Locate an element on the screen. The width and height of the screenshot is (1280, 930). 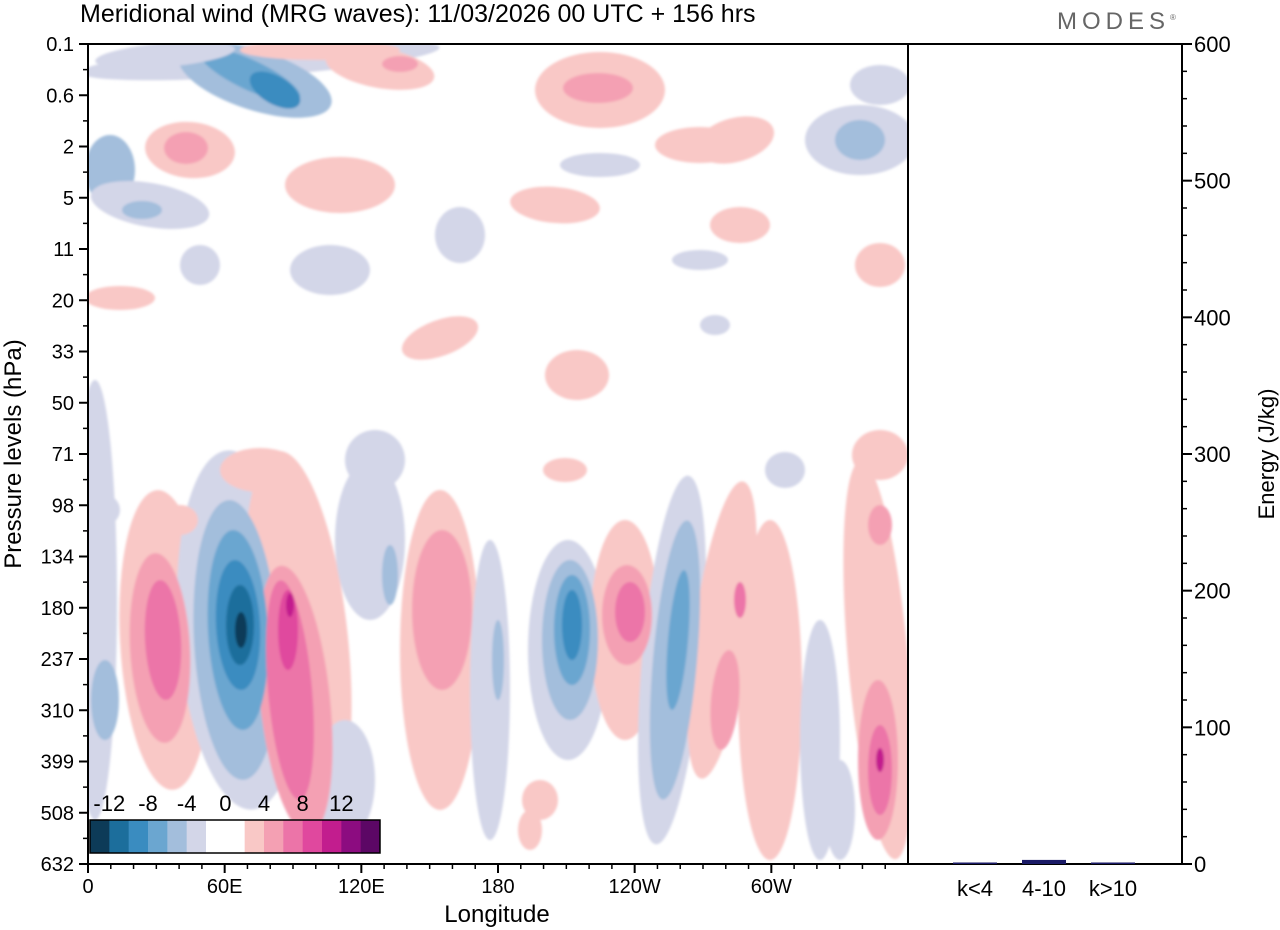
energy-tick-label: 300 is located at coordinates (1212, 454).